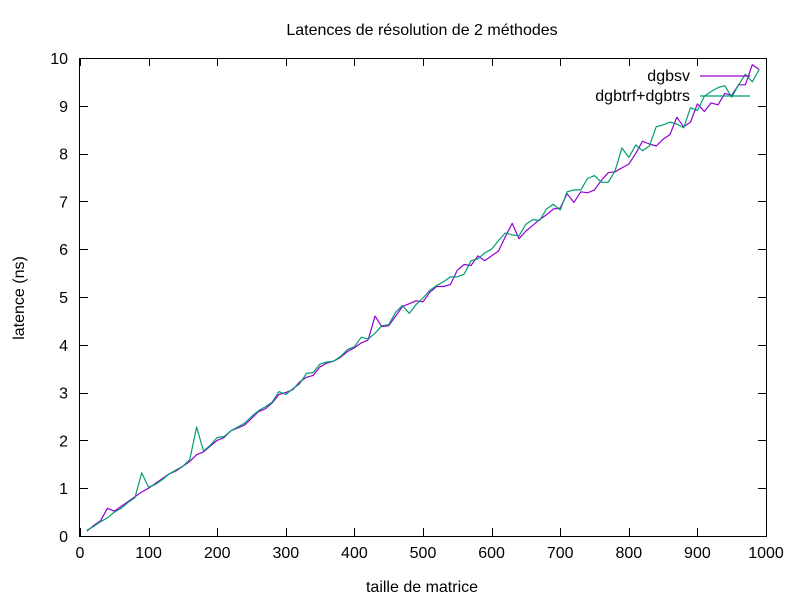 The width and height of the screenshot is (800, 600). What do you see at coordinates (148, 553) in the screenshot?
I see `x-tick-label: 100` at bounding box center [148, 553].